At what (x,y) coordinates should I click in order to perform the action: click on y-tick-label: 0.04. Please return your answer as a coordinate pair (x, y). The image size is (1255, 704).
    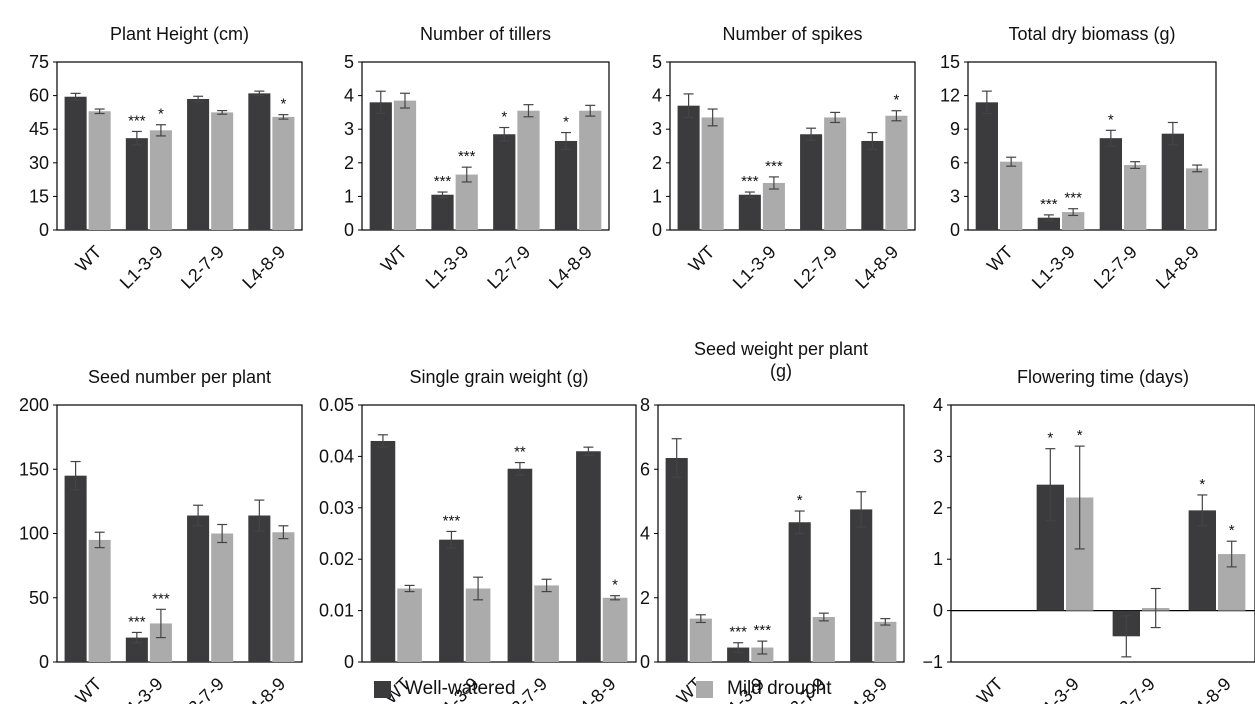
    Looking at the image, I should click on (336, 456).